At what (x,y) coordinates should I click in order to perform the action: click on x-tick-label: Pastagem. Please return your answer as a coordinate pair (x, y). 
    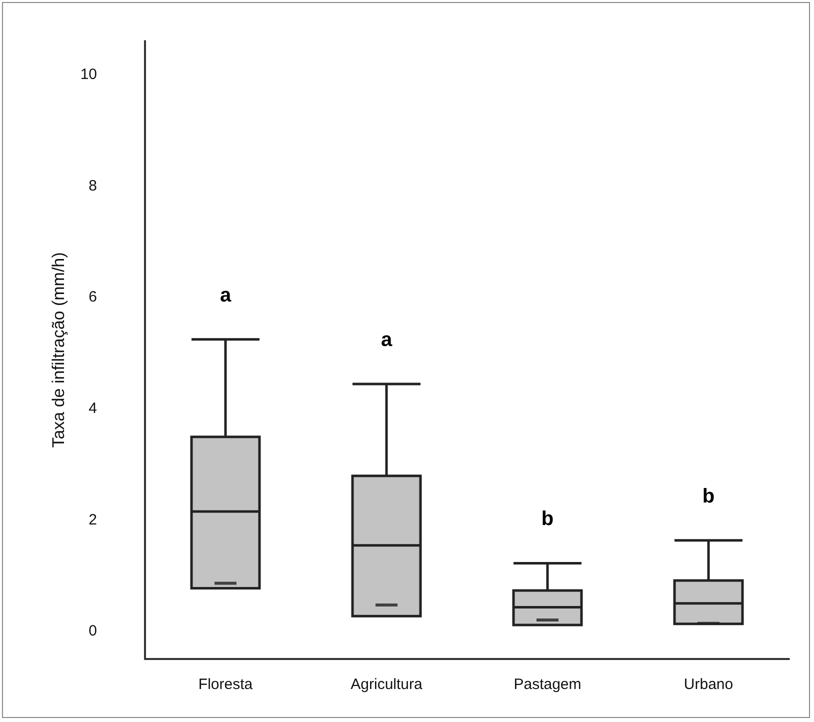
    Looking at the image, I should click on (548, 684).